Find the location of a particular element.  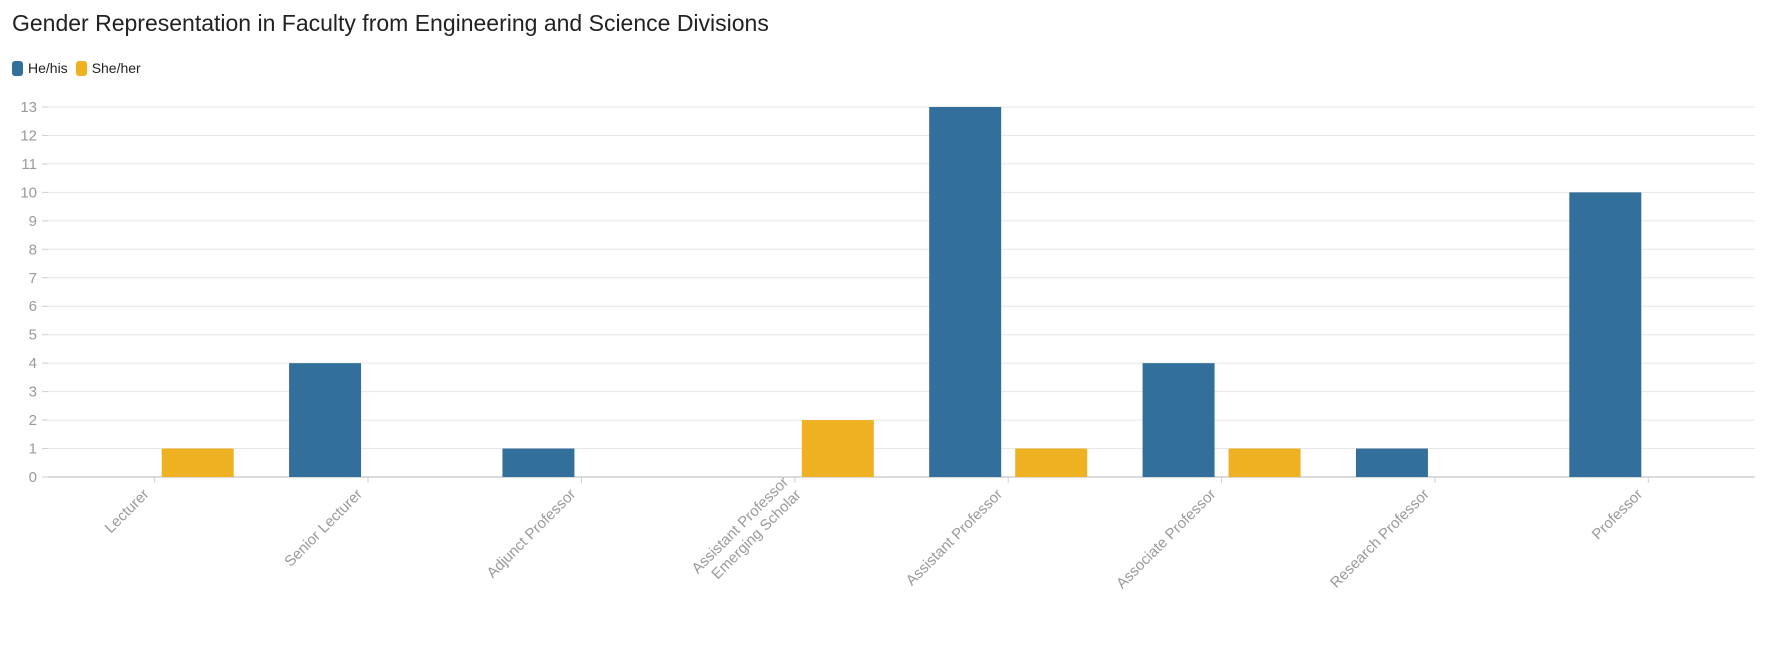

legend: He/his She/her is located at coordinates (80, 68).